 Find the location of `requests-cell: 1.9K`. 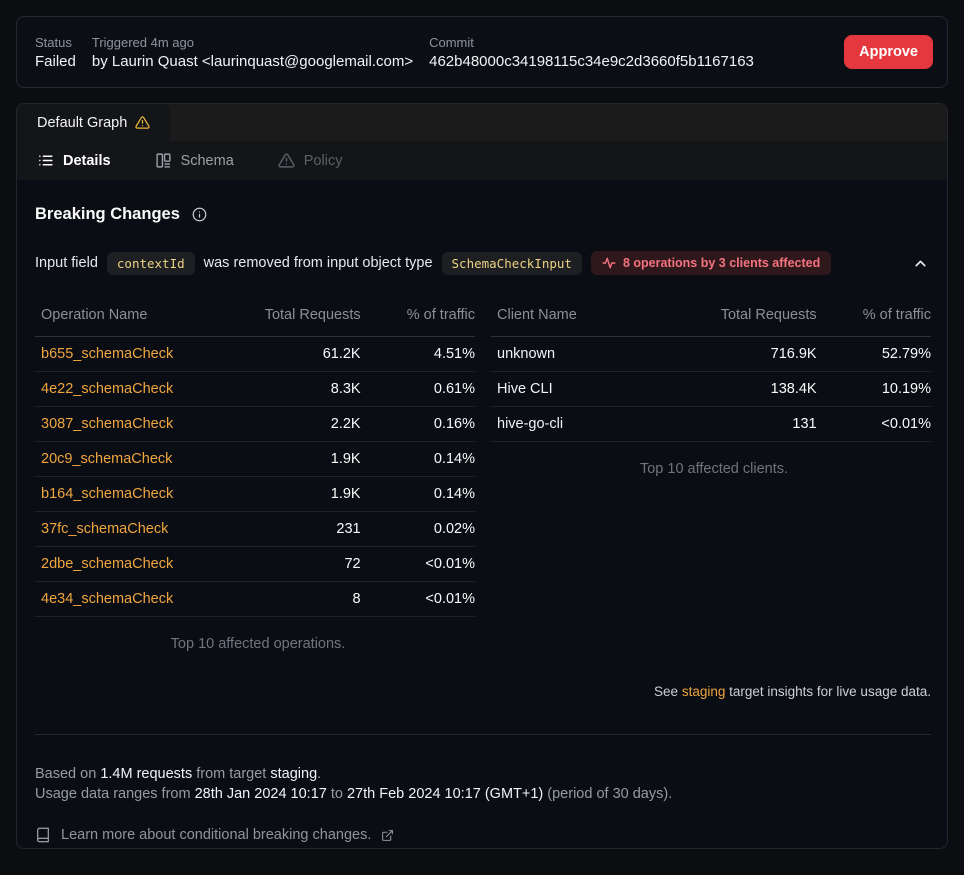

requests-cell: 1.9K is located at coordinates (292, 459).